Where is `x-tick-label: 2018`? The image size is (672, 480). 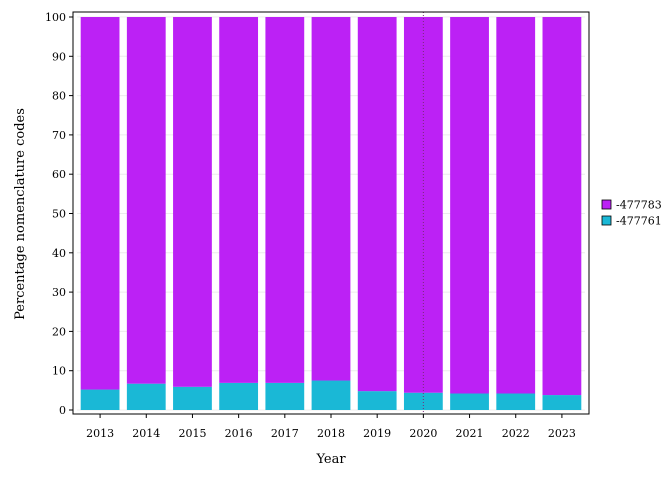
x-tick-label: 2018 is located at coordinates (331, 433).